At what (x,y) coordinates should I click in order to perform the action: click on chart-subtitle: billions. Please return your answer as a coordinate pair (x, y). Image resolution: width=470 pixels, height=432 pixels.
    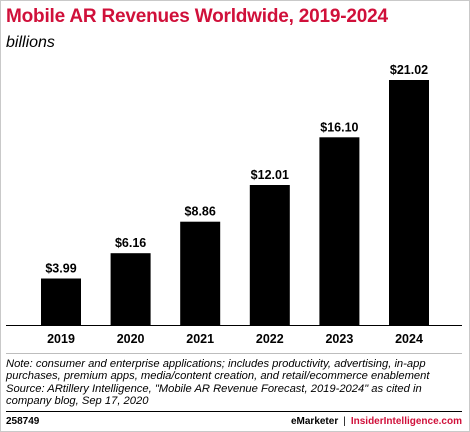
    Looking at the image, I should click on (30, 42).